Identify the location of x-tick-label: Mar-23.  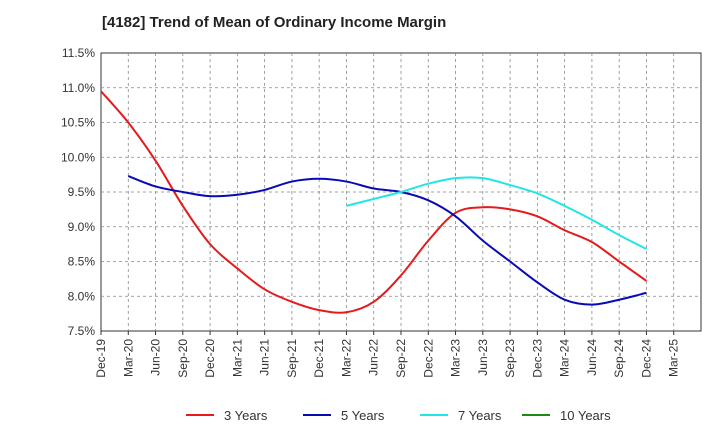
(456, 358).